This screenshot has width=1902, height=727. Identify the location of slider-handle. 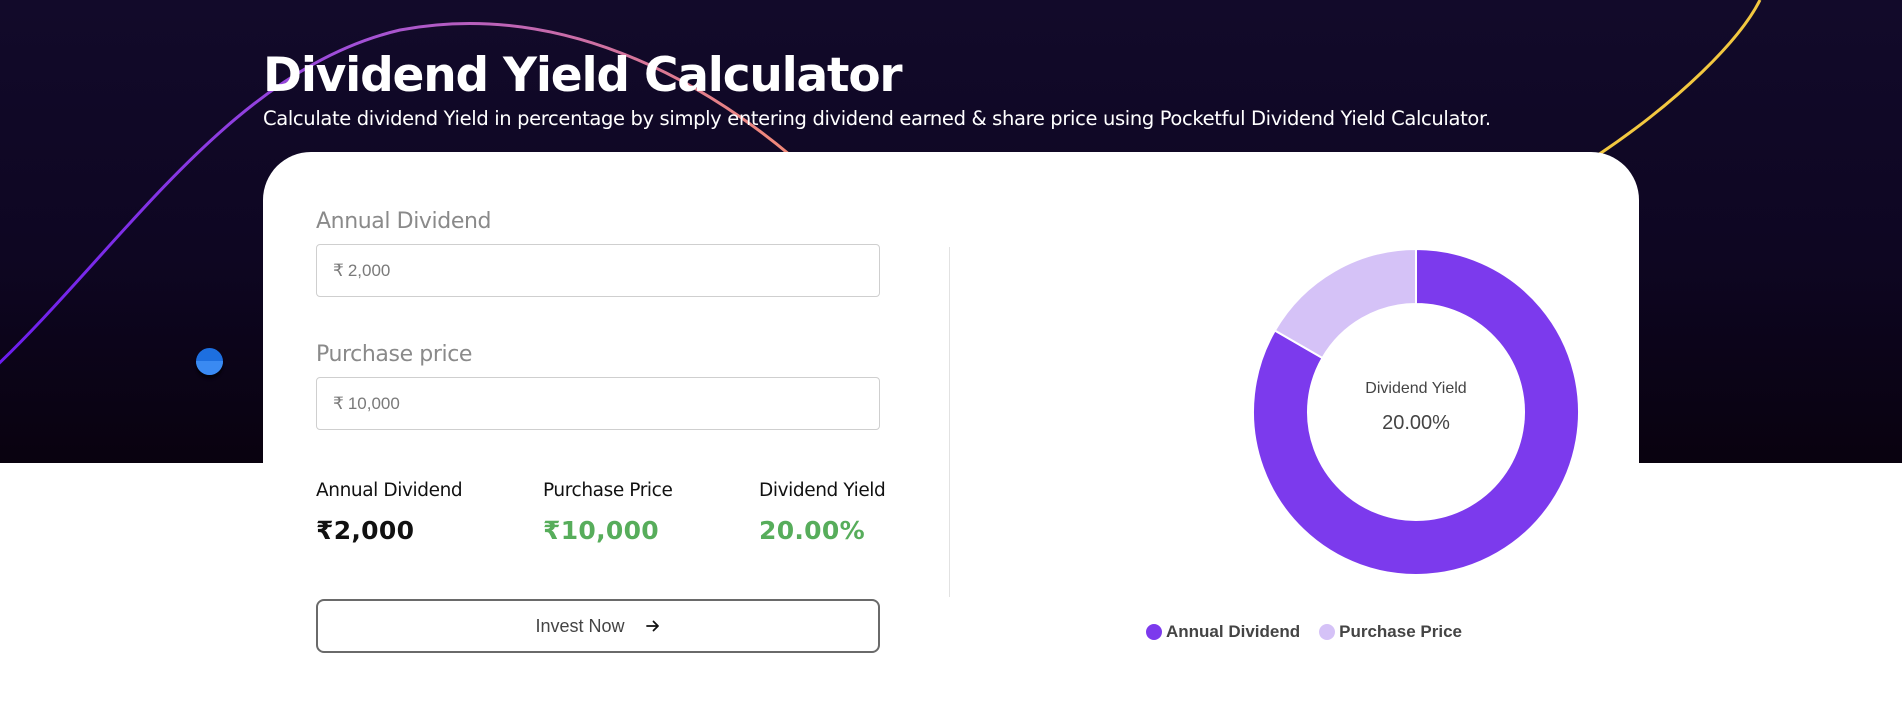
(209, 361).